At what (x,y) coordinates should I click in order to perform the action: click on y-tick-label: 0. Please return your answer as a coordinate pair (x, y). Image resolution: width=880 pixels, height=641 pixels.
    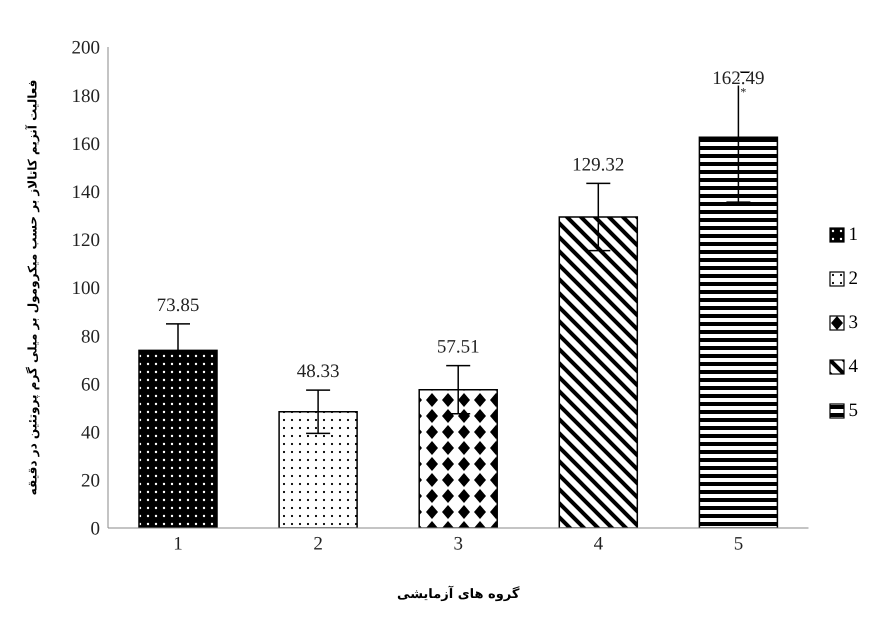
    Looking at the image, I should click on (95, 529).